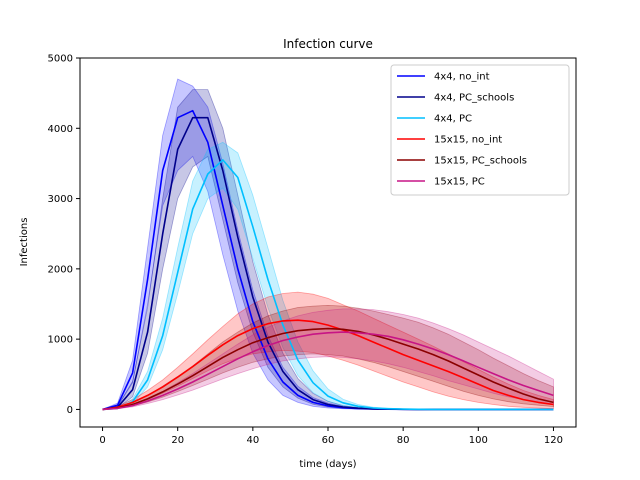 This screenshot has height=480, width=640. What do you see at coordinates (102, 440) in the screenshot?
I see `x-tick-label: 0` at bounding box center [102, 440].